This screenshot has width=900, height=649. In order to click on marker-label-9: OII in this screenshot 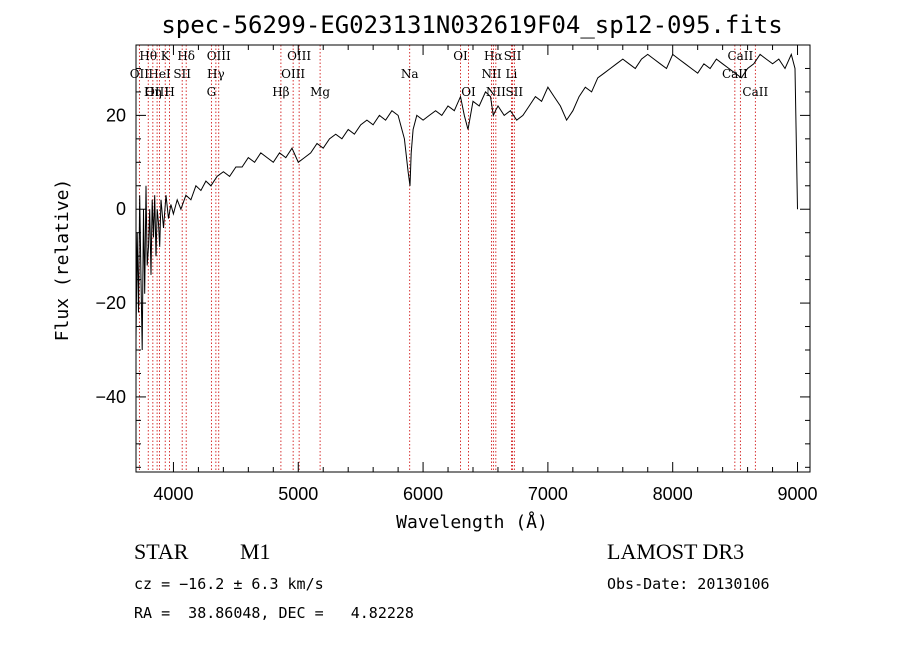, I will do `click(140, 74)`.